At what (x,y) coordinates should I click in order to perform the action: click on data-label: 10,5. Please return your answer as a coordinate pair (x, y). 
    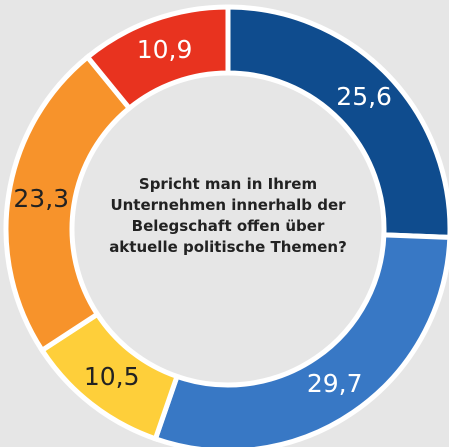
    Looking at the image, I should click on (112, 376).